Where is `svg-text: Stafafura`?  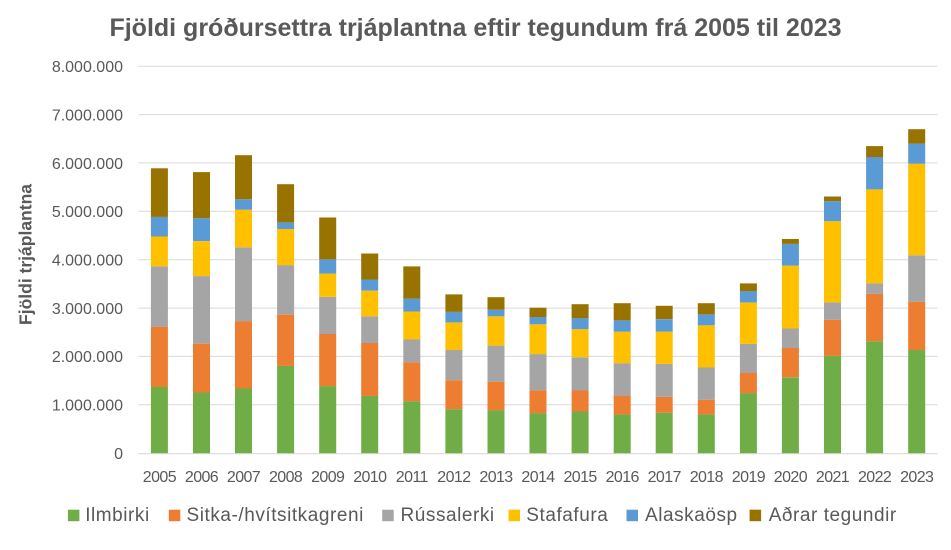
svg-text: Stafafura is located at coordinates (567, 515).